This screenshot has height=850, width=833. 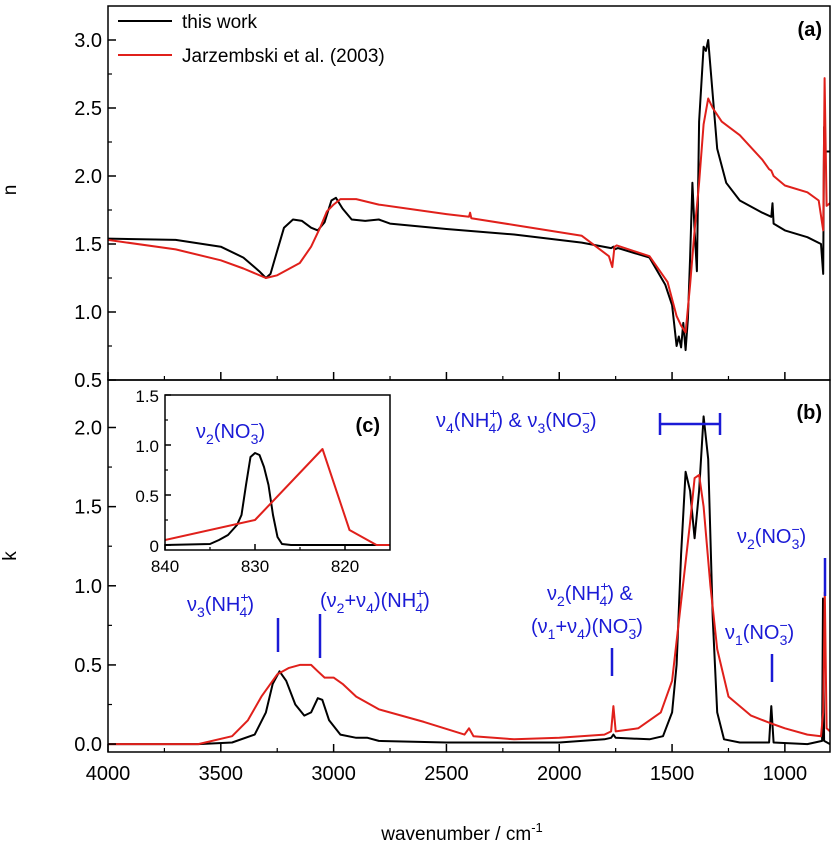 What do you see at coordinates (108, 774) in the screenshot?
I see `x-tick-label-b: 4000` at bounding box center [108, 774].